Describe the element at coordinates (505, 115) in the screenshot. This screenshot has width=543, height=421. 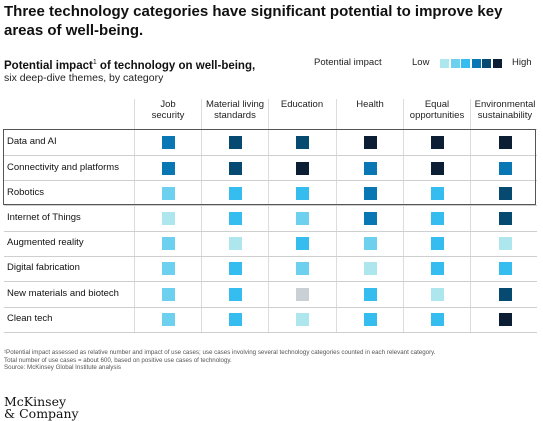
I see `column-header-line: sustainability` at that location.